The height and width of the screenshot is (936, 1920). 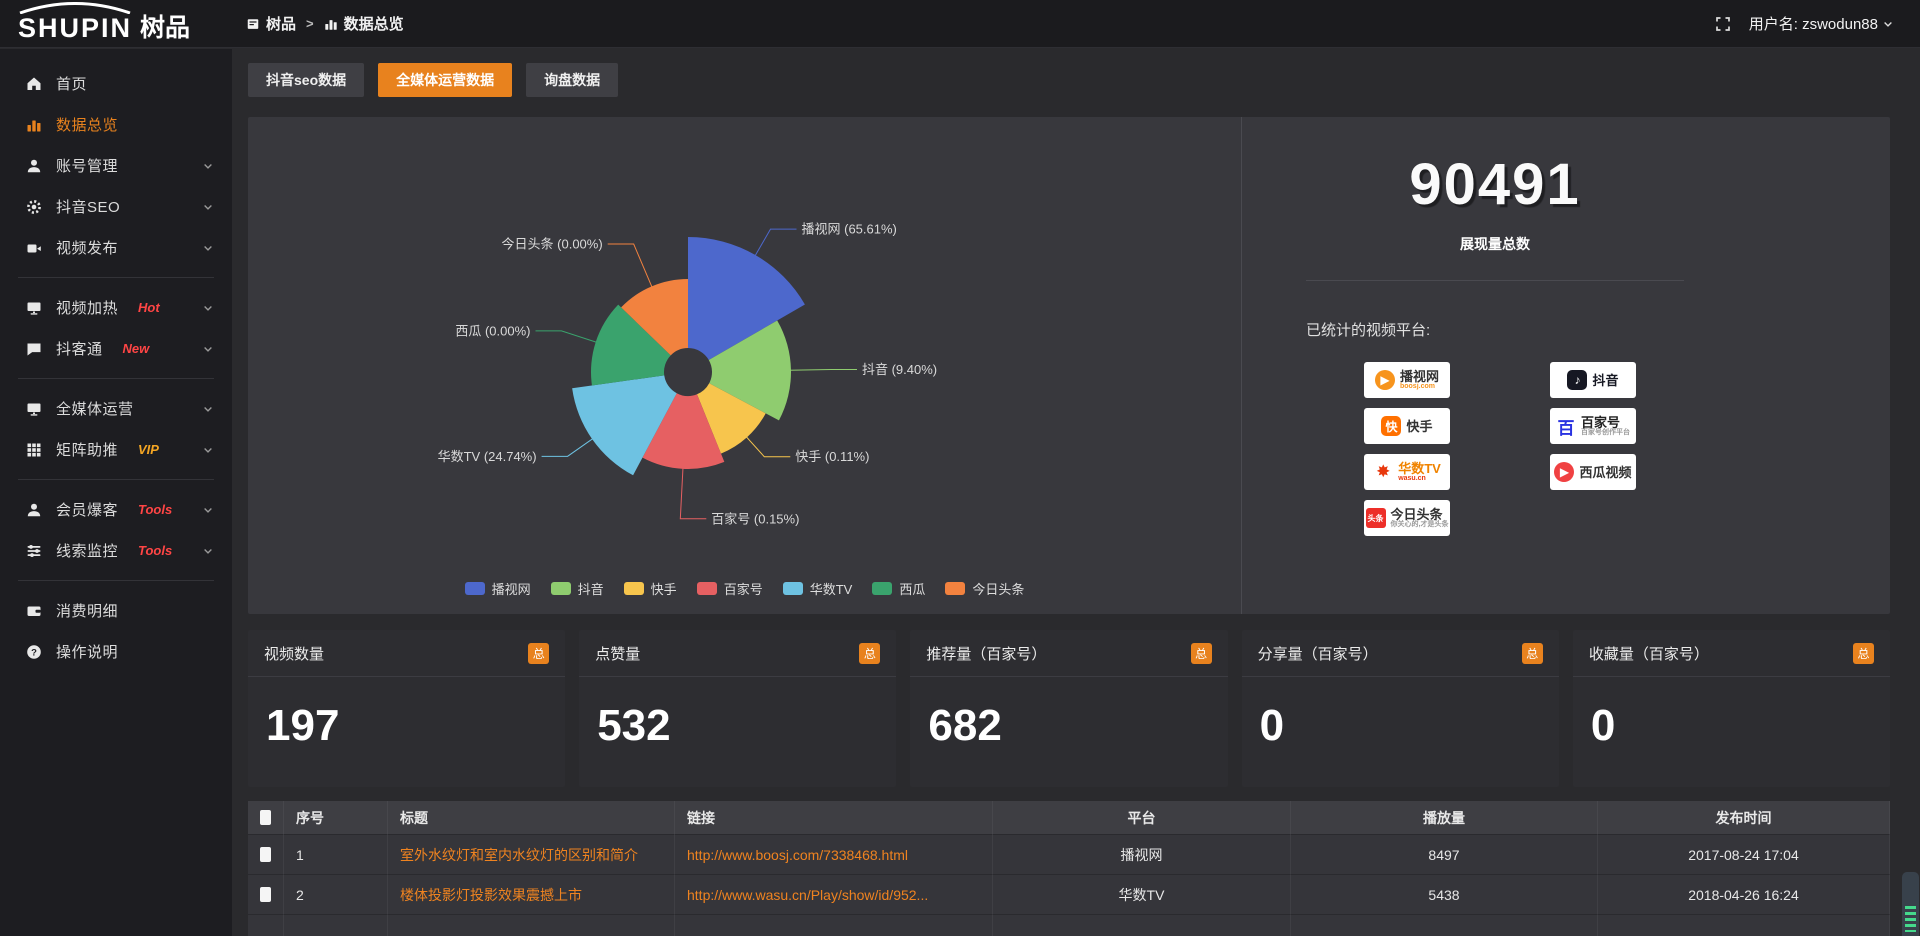 I want to click on sidebar-item: 数据总览, so click(x=116, y=124).